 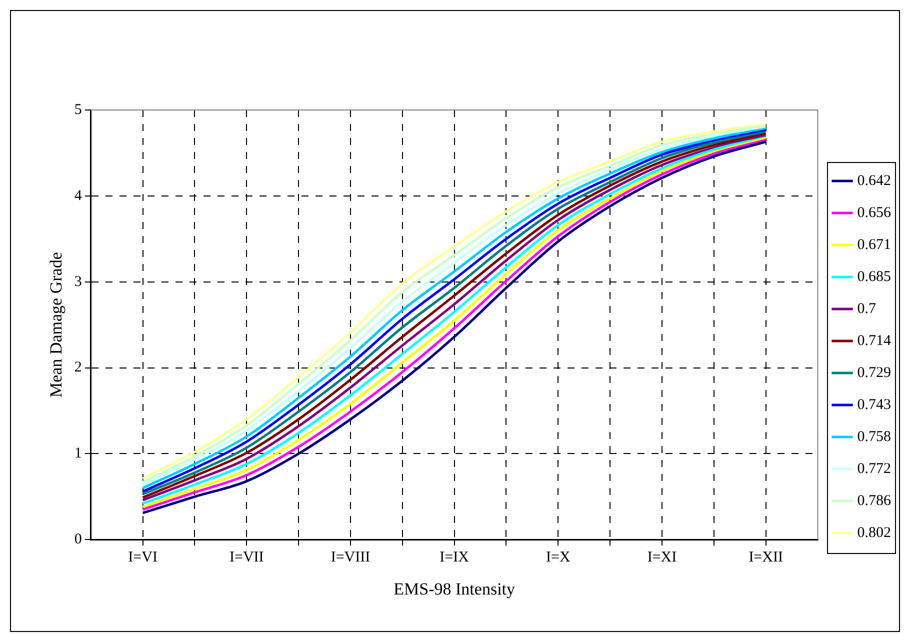 I want to click on legend-label: 0.729, so click(x=874, y=372).